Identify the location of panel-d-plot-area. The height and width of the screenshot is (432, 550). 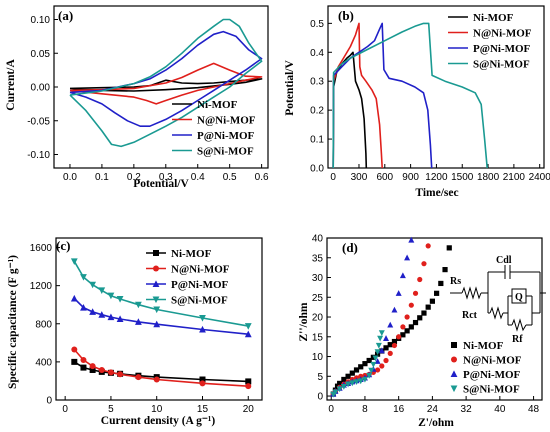
(434, 319).